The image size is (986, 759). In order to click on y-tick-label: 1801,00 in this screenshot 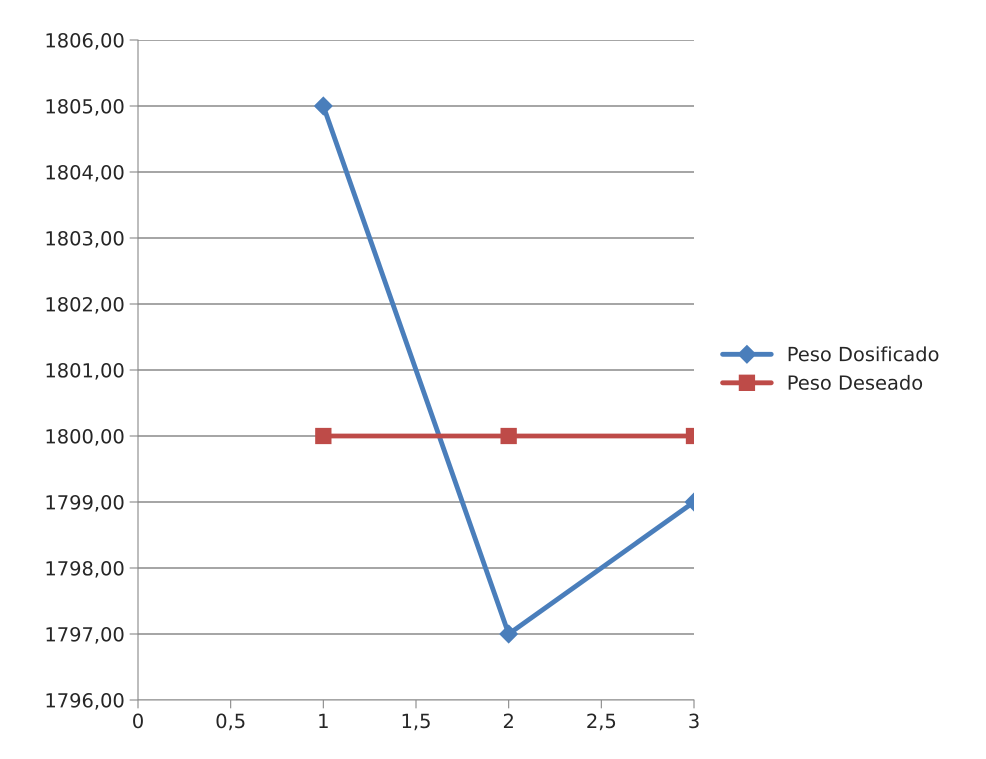, I will do `click(85, 371)`.